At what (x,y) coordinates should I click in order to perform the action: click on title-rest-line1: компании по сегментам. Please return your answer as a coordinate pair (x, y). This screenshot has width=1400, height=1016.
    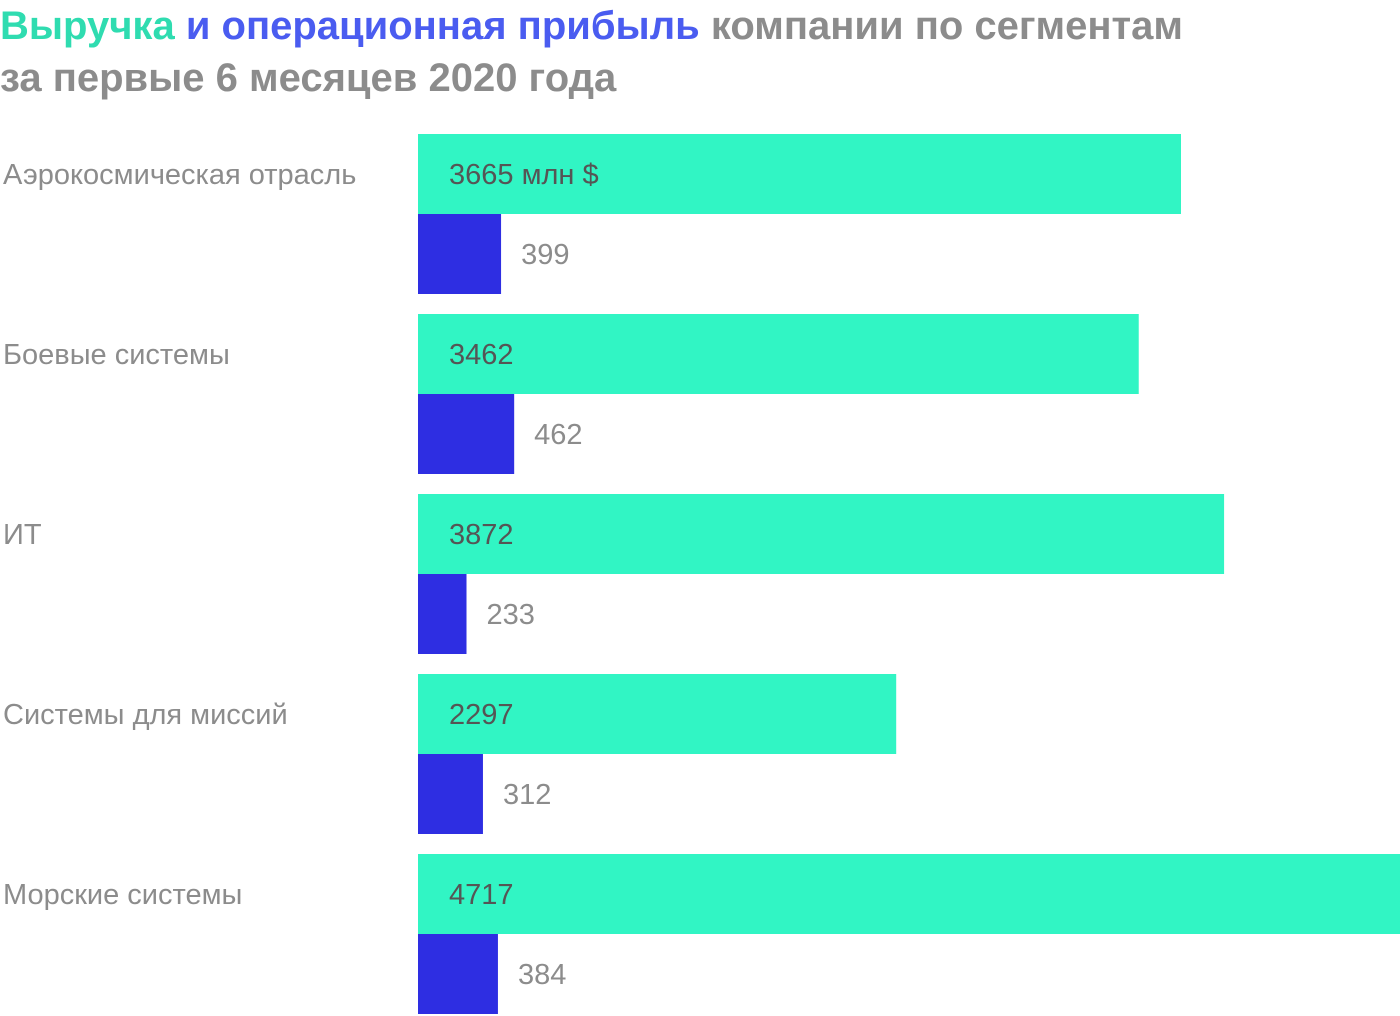
    Looking at the image, I should click on (946, 26).